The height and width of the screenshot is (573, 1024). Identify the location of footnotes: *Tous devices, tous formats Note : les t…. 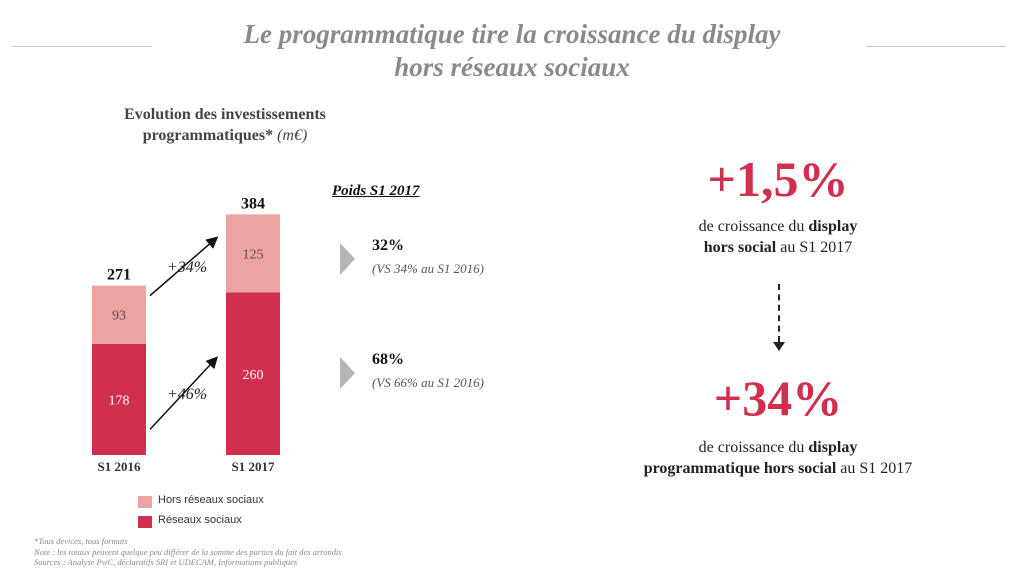
(188, 552).